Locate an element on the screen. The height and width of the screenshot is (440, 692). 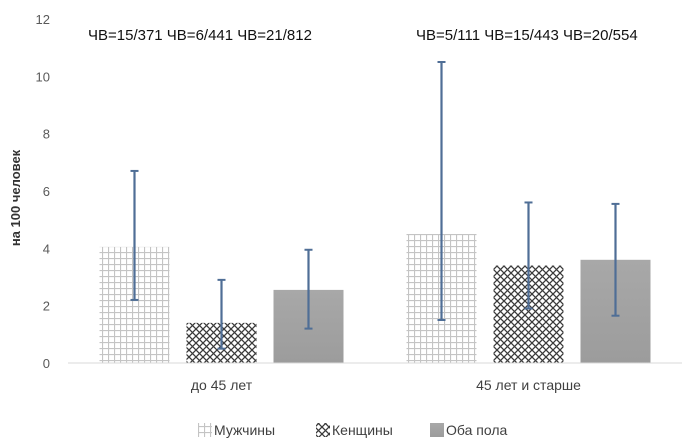
x-axis-labels: до 45 лет 45 лет и старше is located at coordinates (386, 385).